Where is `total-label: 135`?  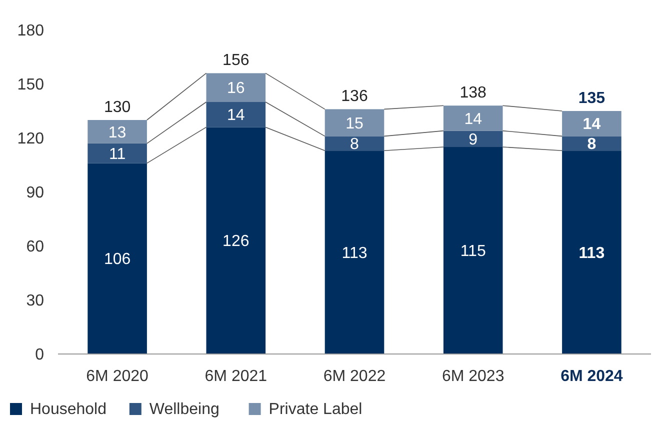
total-label: 135 is located at coordinates (592, 98).